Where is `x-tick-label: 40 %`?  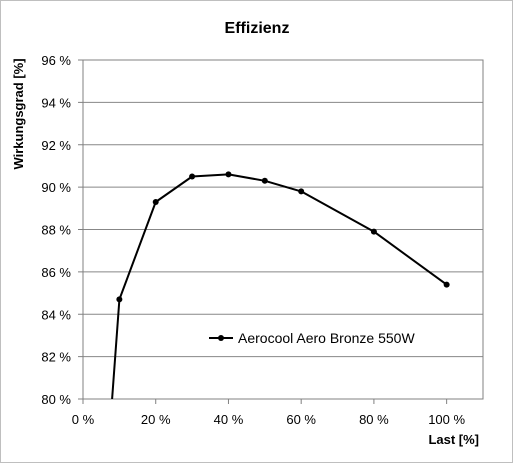
x-tick-label: 40 % is located at coordinates (229, 419).